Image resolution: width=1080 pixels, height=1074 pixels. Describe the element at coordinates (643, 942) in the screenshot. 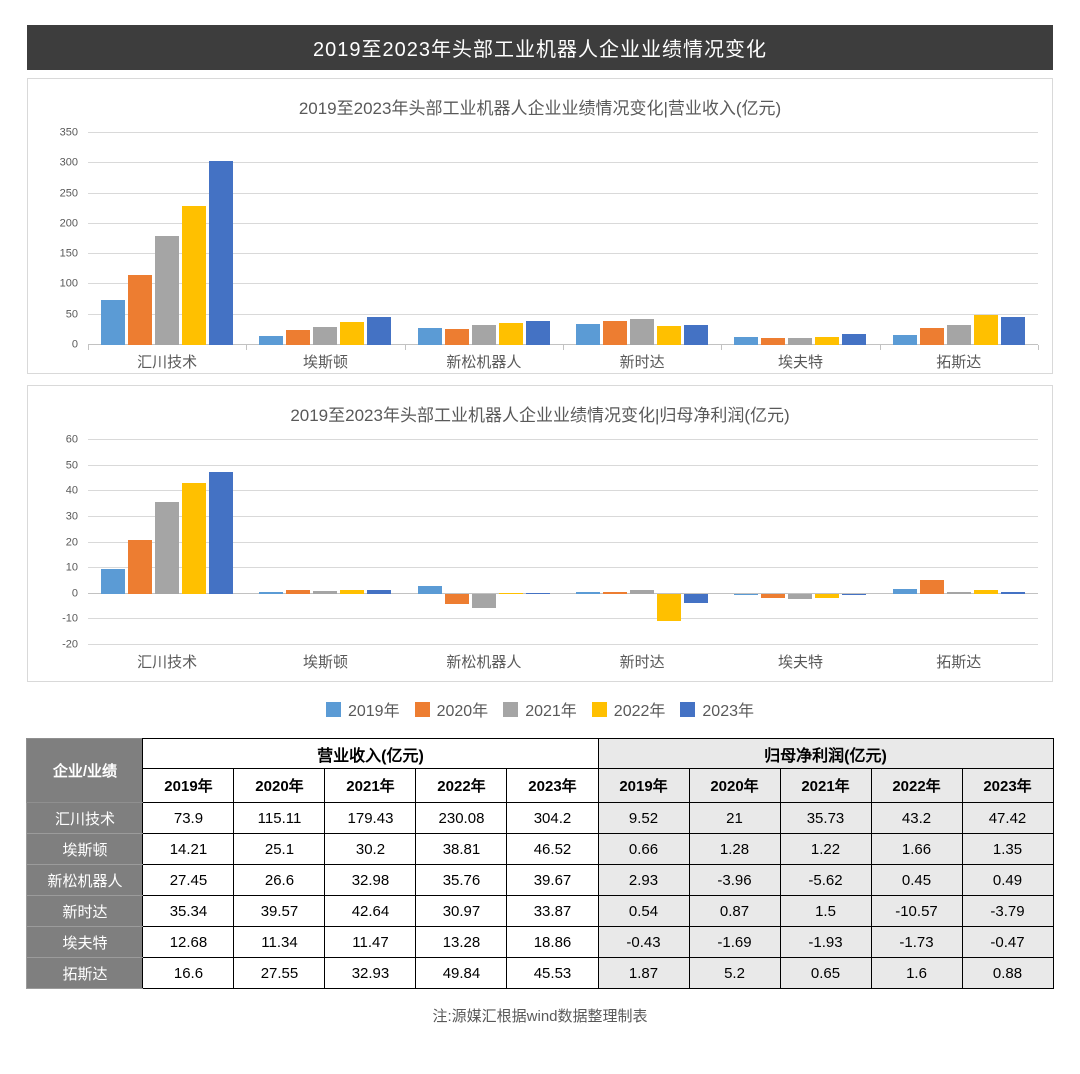

I see `profit-value: -0.43` at that location.